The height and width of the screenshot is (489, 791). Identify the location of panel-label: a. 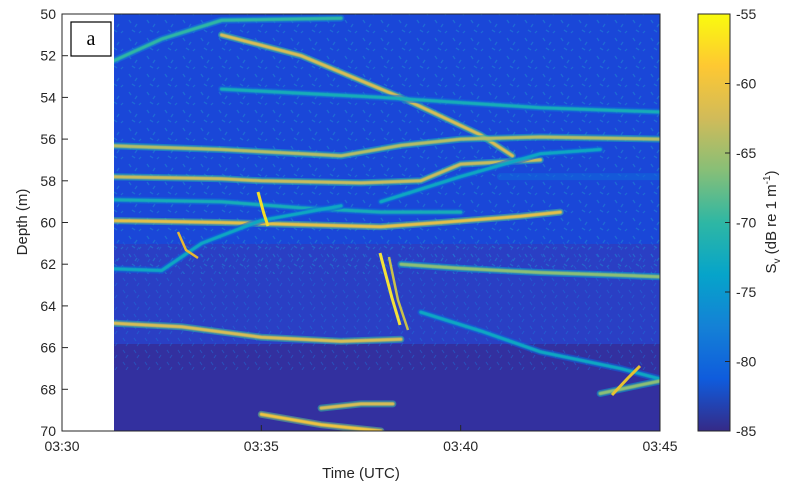
(91, 39).